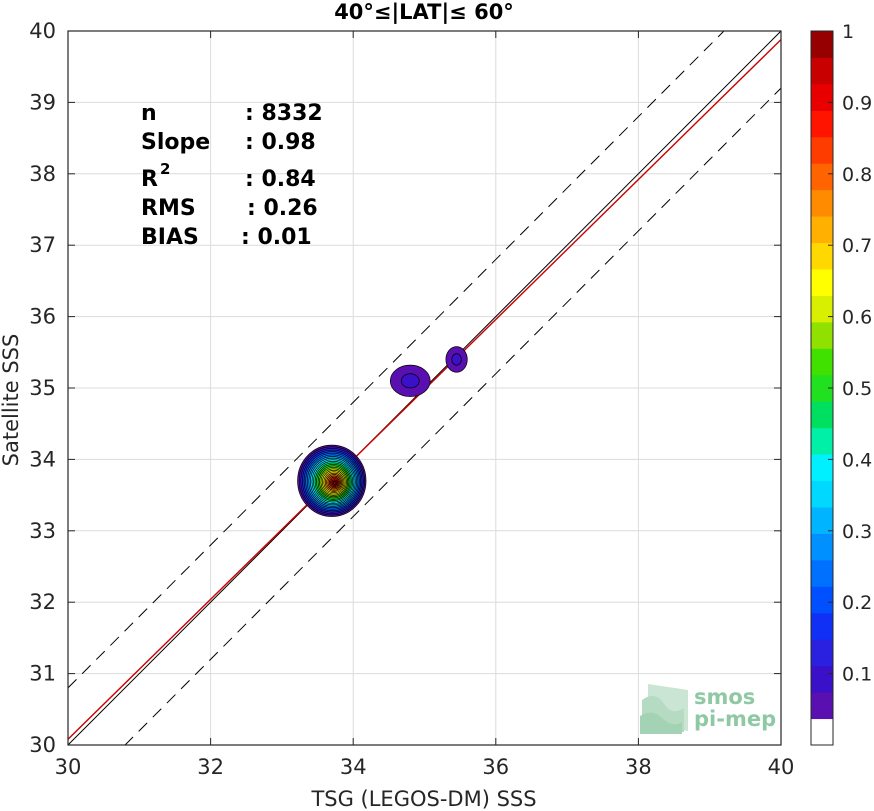 The image size is (874, 811). Describe the element at coordinates (424, 12) in the screenshot. I see `chart-title: 40°≤|LAT|≤ 60°` at that location.